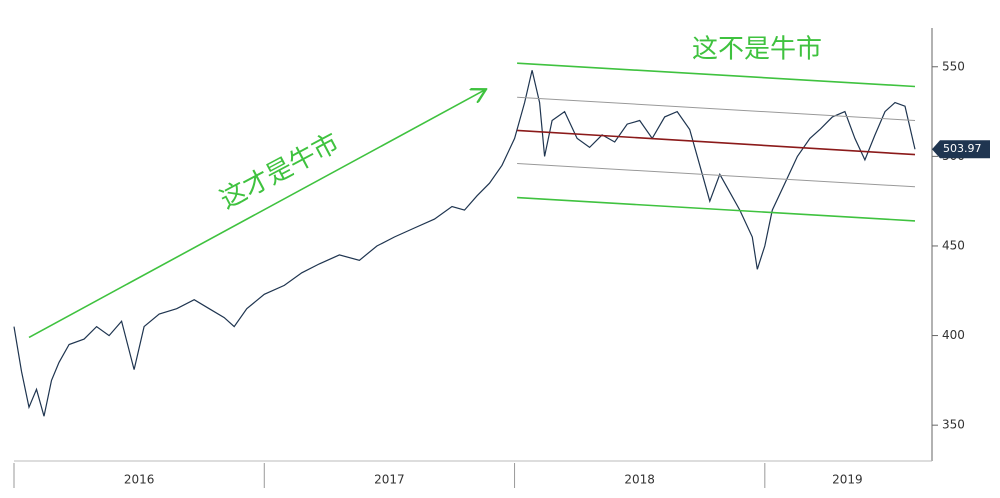 The image size is (1000, 498). What do you see at coordinates (847, 480) in the screenshot?
I see `x-tick-label: 2019` at bounding box center [847, 480].